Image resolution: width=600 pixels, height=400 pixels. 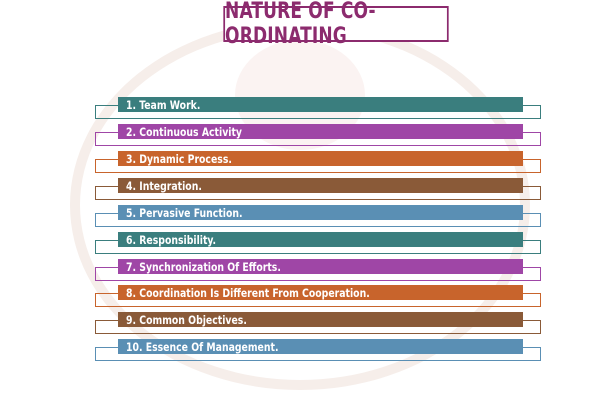 I want to click on item-bar: 5. Pervasive Function., so click(x=320, y=212).